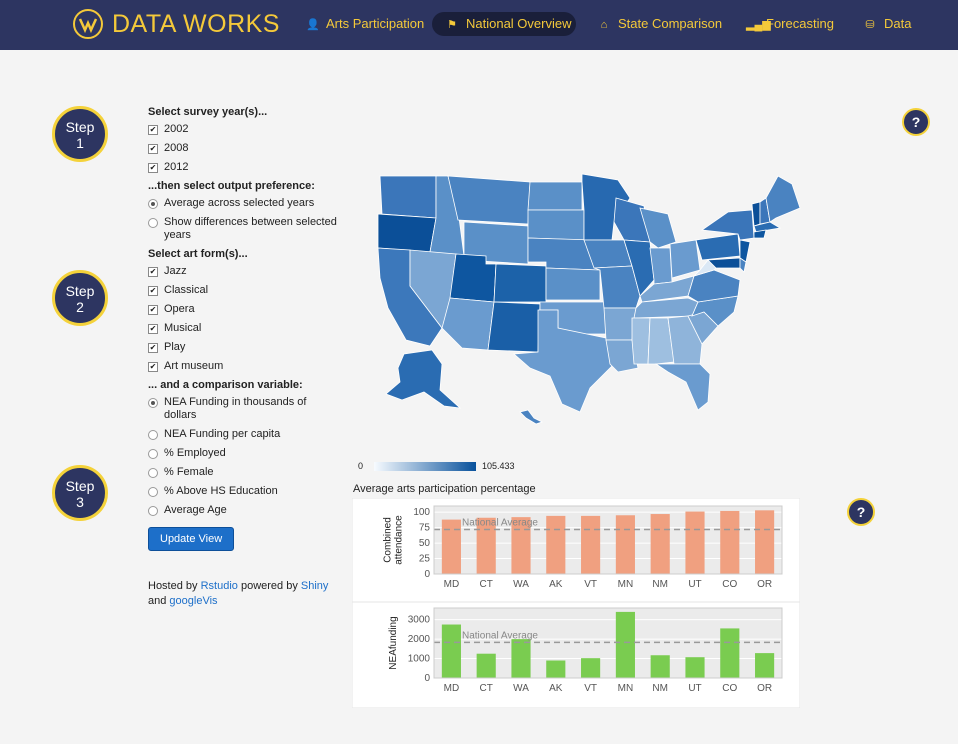 Image resolution: width=958 pixels, height=744 pixels. I want to click on shiny-link: Shiny, so click(314, 586).